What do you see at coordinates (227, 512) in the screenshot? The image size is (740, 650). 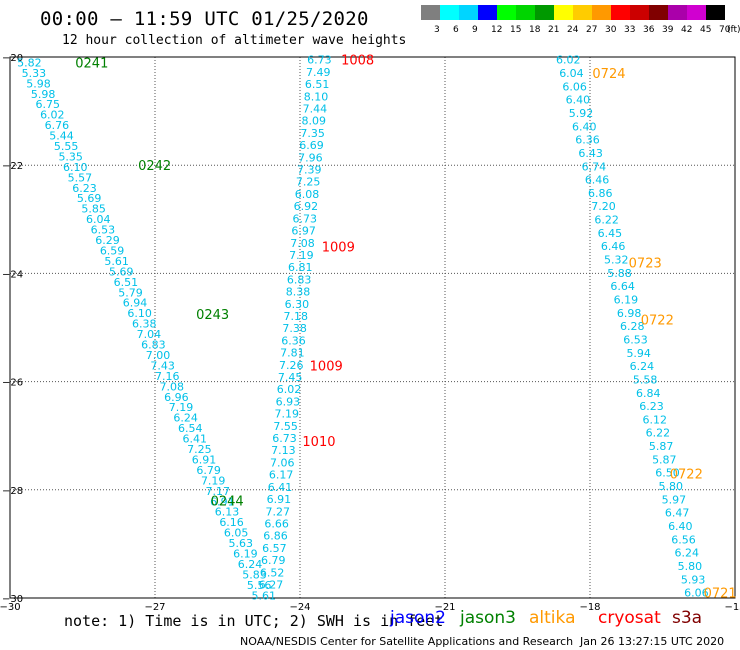 I see `swh-value-label: 6.13` at bounding box center [227, 512].